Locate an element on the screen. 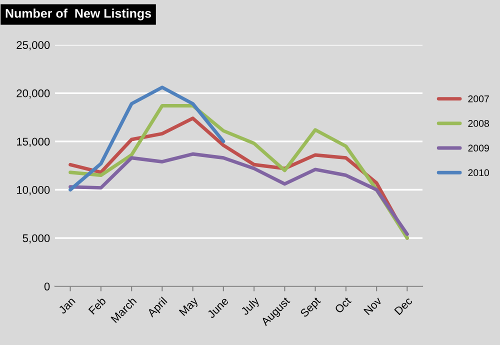 The image size is (500, 345). legend-label: 2010 is located at coordinates (479, 172).